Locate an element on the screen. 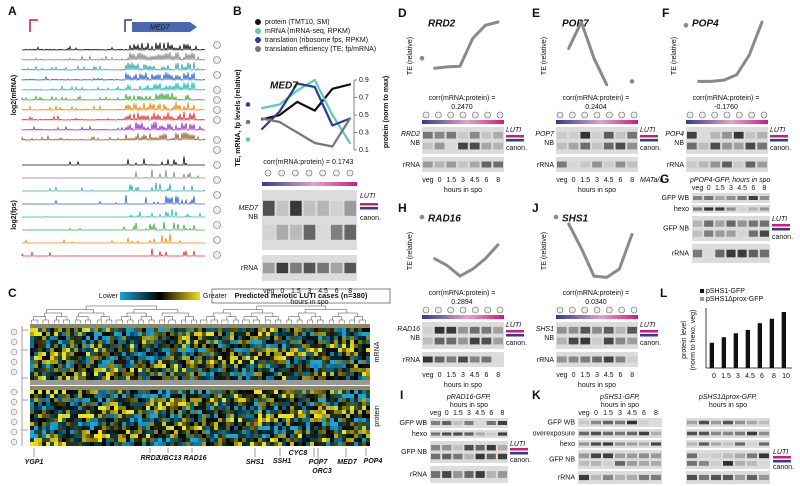 The width and height of the screenshot is (800, 486). label: RRD2 is located at coordinates (149, 458).